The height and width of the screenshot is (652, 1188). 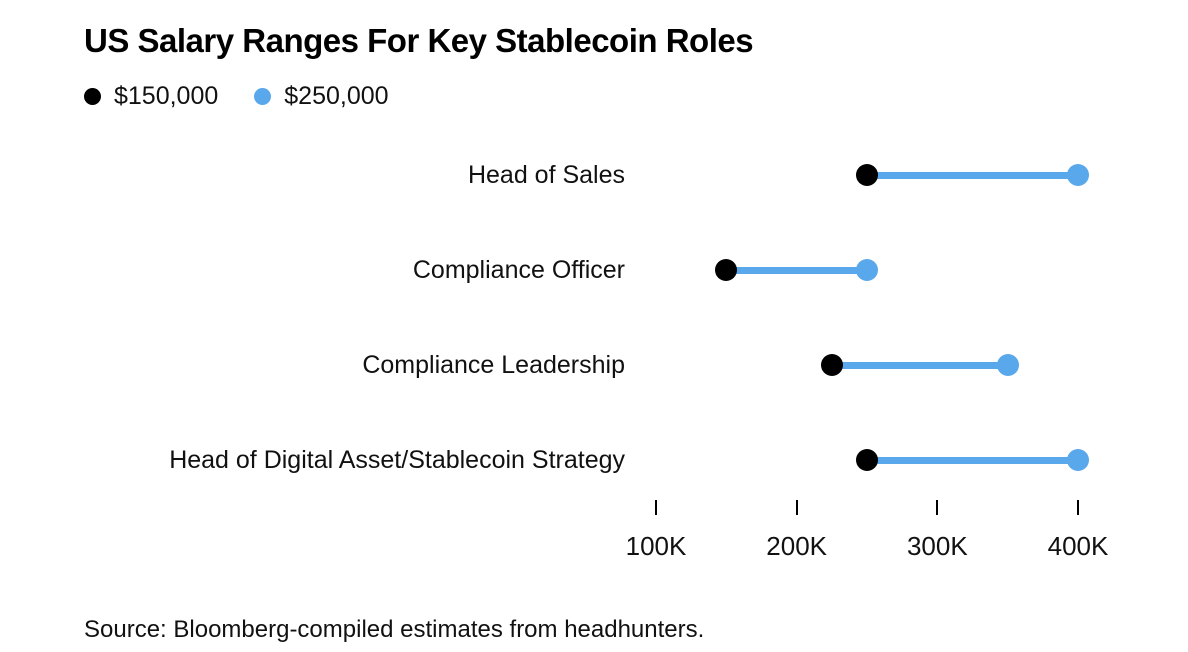 What do you see at coordinates (236, 96) in the screenshot?
I see `chart-legend: $150,000 $250,000` at bounding box center [236, 96].